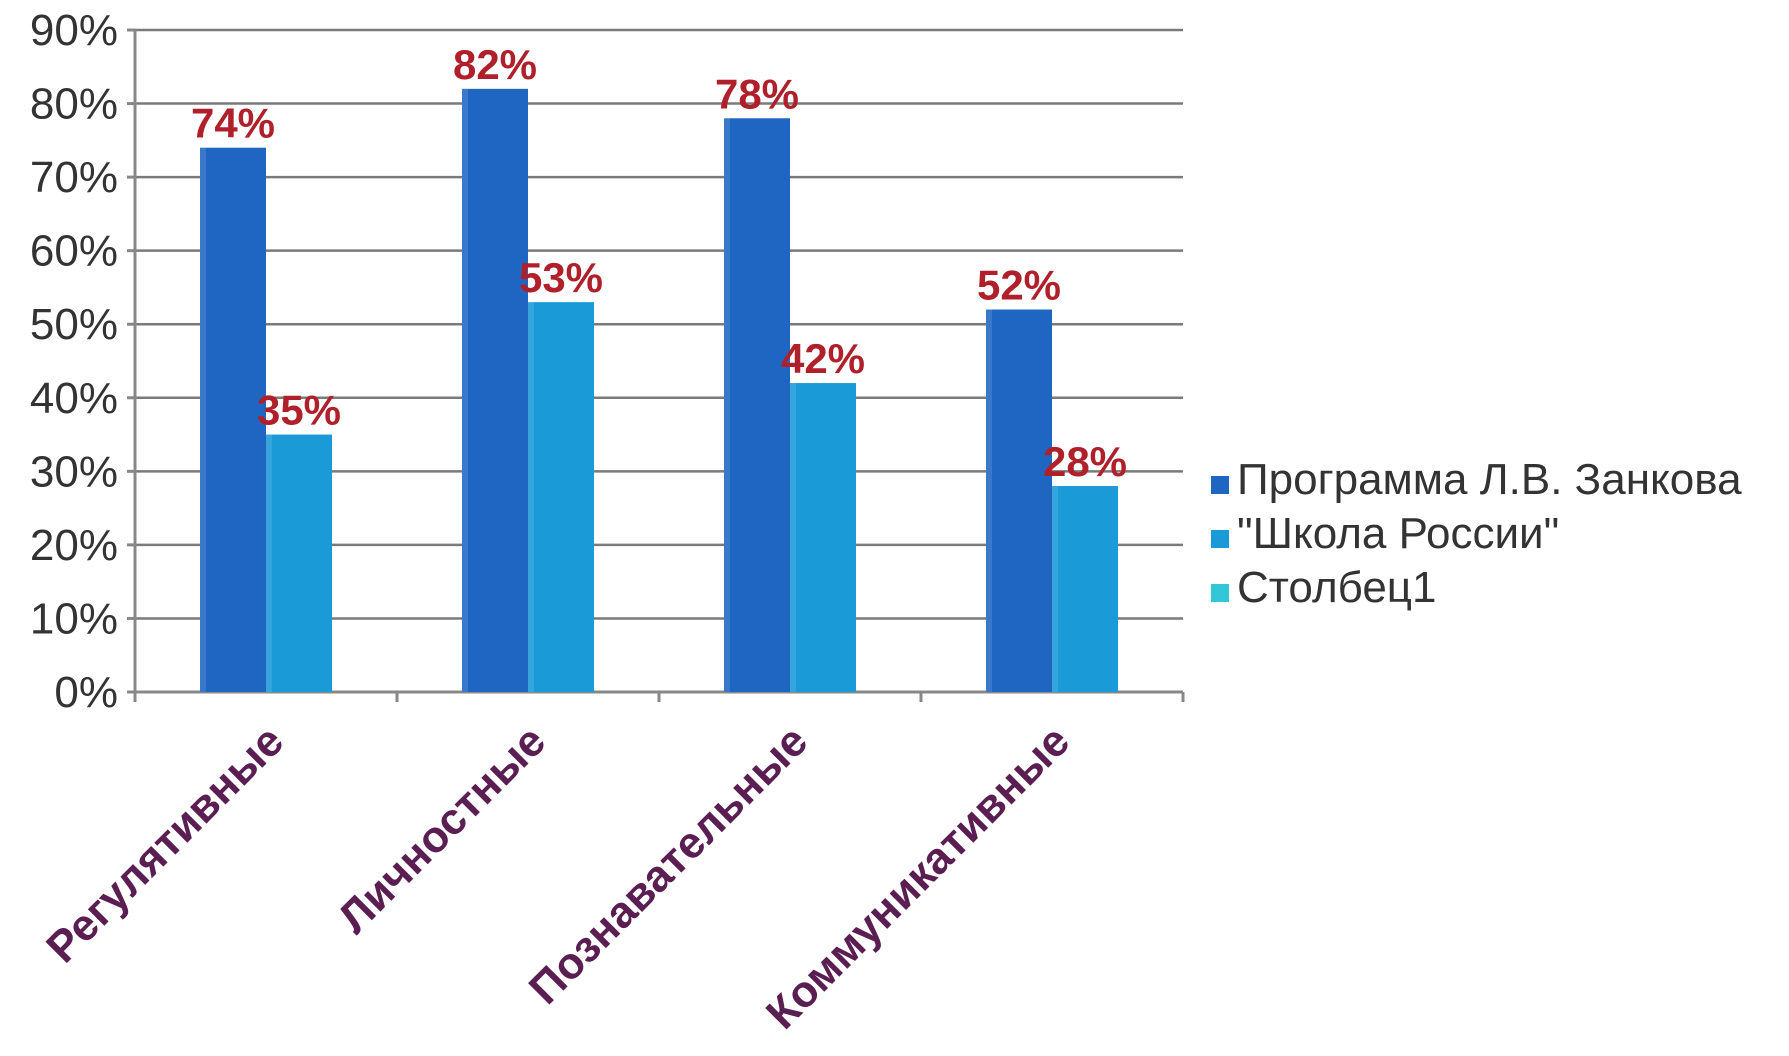 This screenshot has height=1056, width=1789. What do you see at coordinates (74, 398) in the screenshot?
I see `y-tick-label: 40%` at bounding box center [74, 398].